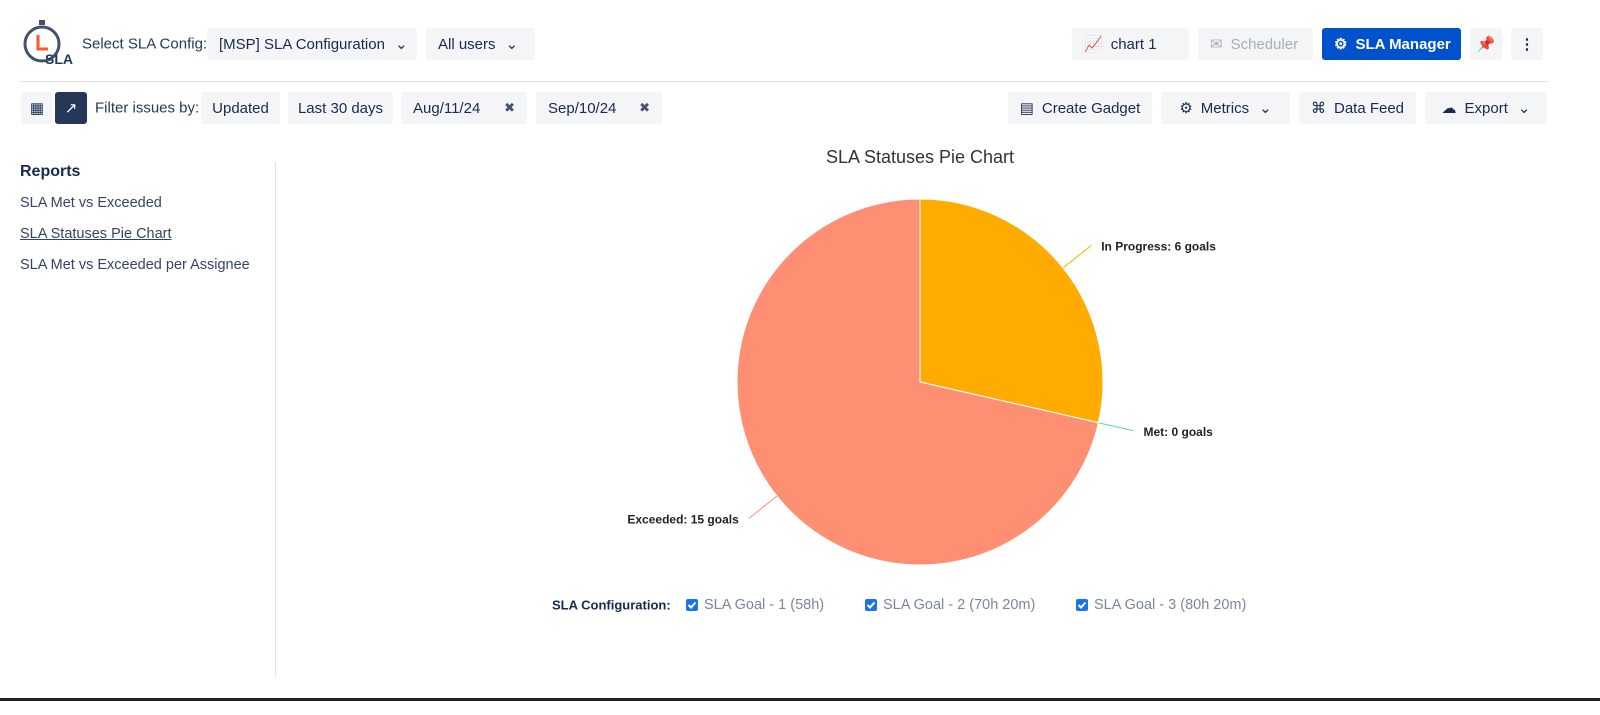  I want to click on chart-button: 📈 chart 1, so click(1130, 44).